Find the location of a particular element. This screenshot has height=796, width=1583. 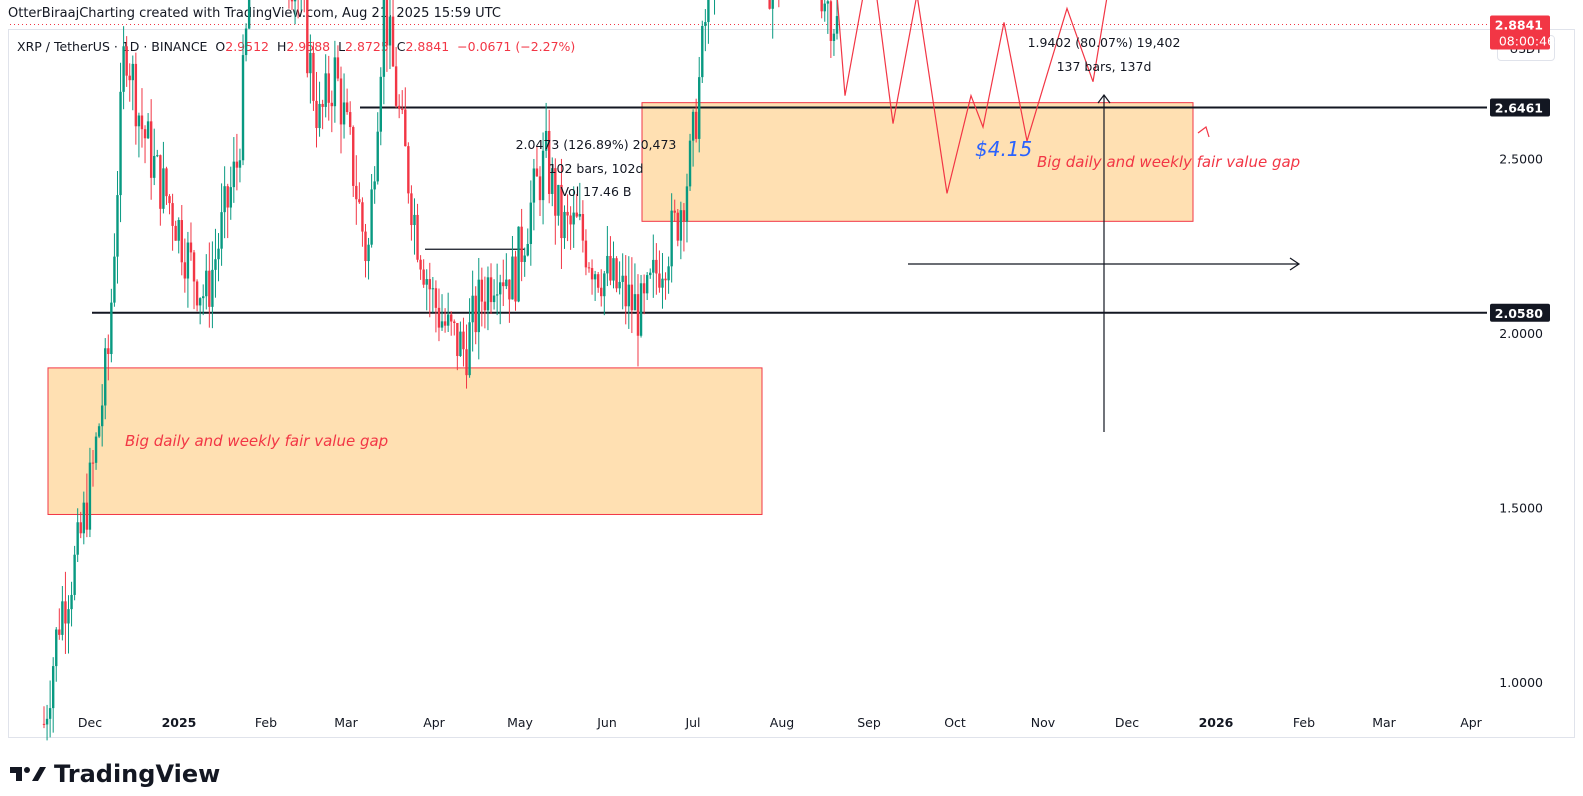

x-tick-label: Apr is located at coordinates (1471, 722).